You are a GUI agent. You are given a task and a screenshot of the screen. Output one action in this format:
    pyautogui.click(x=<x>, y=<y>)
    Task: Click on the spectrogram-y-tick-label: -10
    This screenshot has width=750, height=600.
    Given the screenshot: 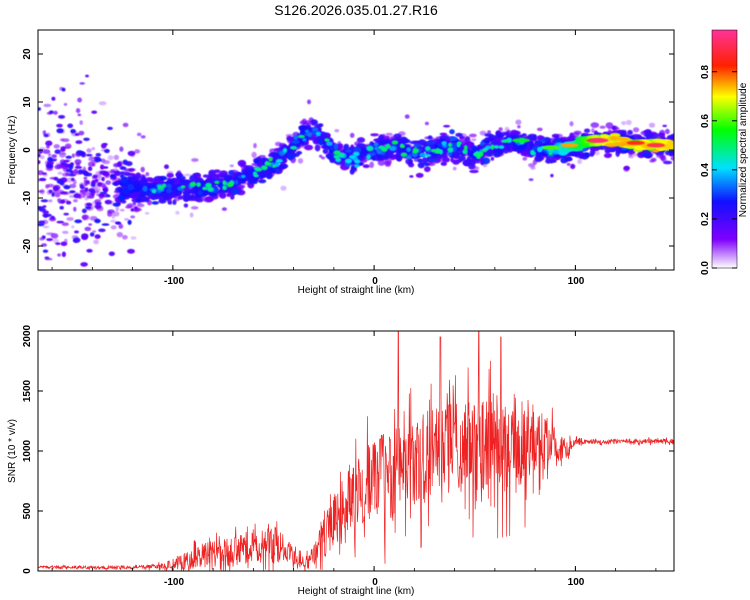 What is the action you would take?
    pyautogui.click(x=27, y=197)
    